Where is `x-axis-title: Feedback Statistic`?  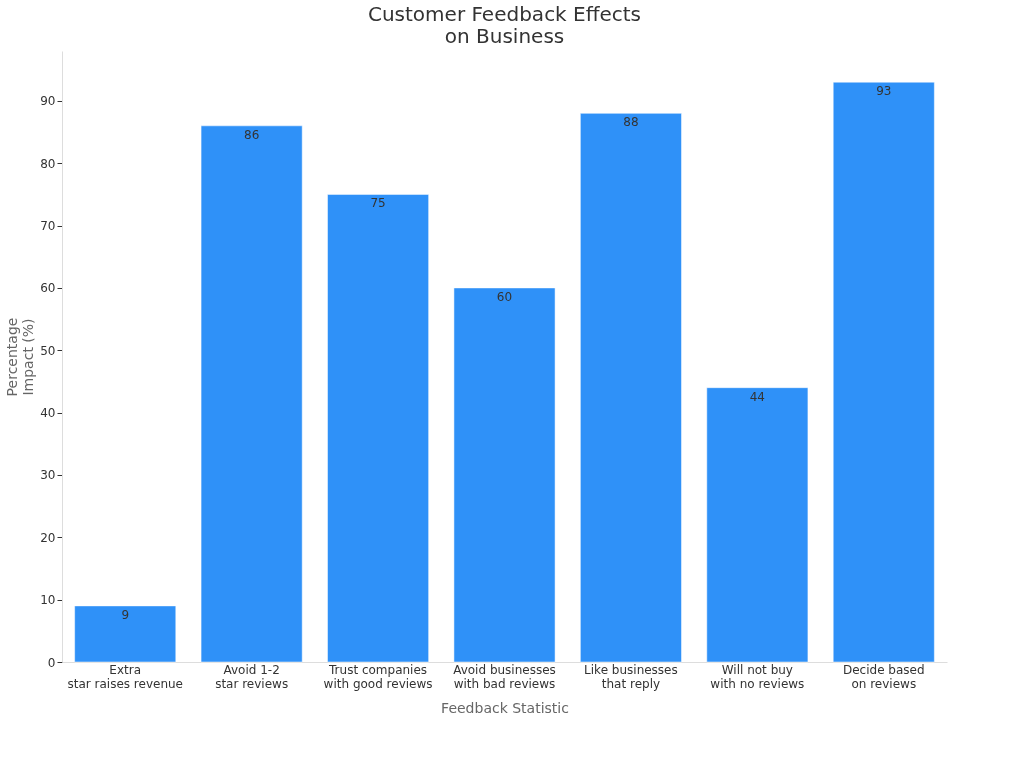
x-axis-title: Feedback Statistic is located at coordinates (505, 707).